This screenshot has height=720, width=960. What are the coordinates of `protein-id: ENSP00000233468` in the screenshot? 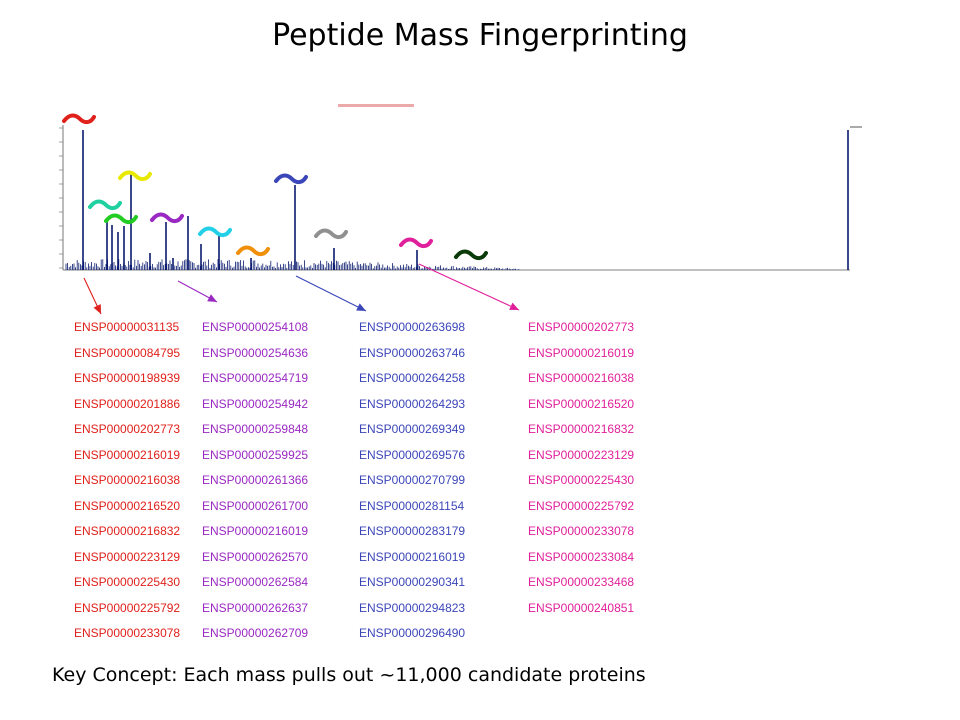 It's located at (581, 582).